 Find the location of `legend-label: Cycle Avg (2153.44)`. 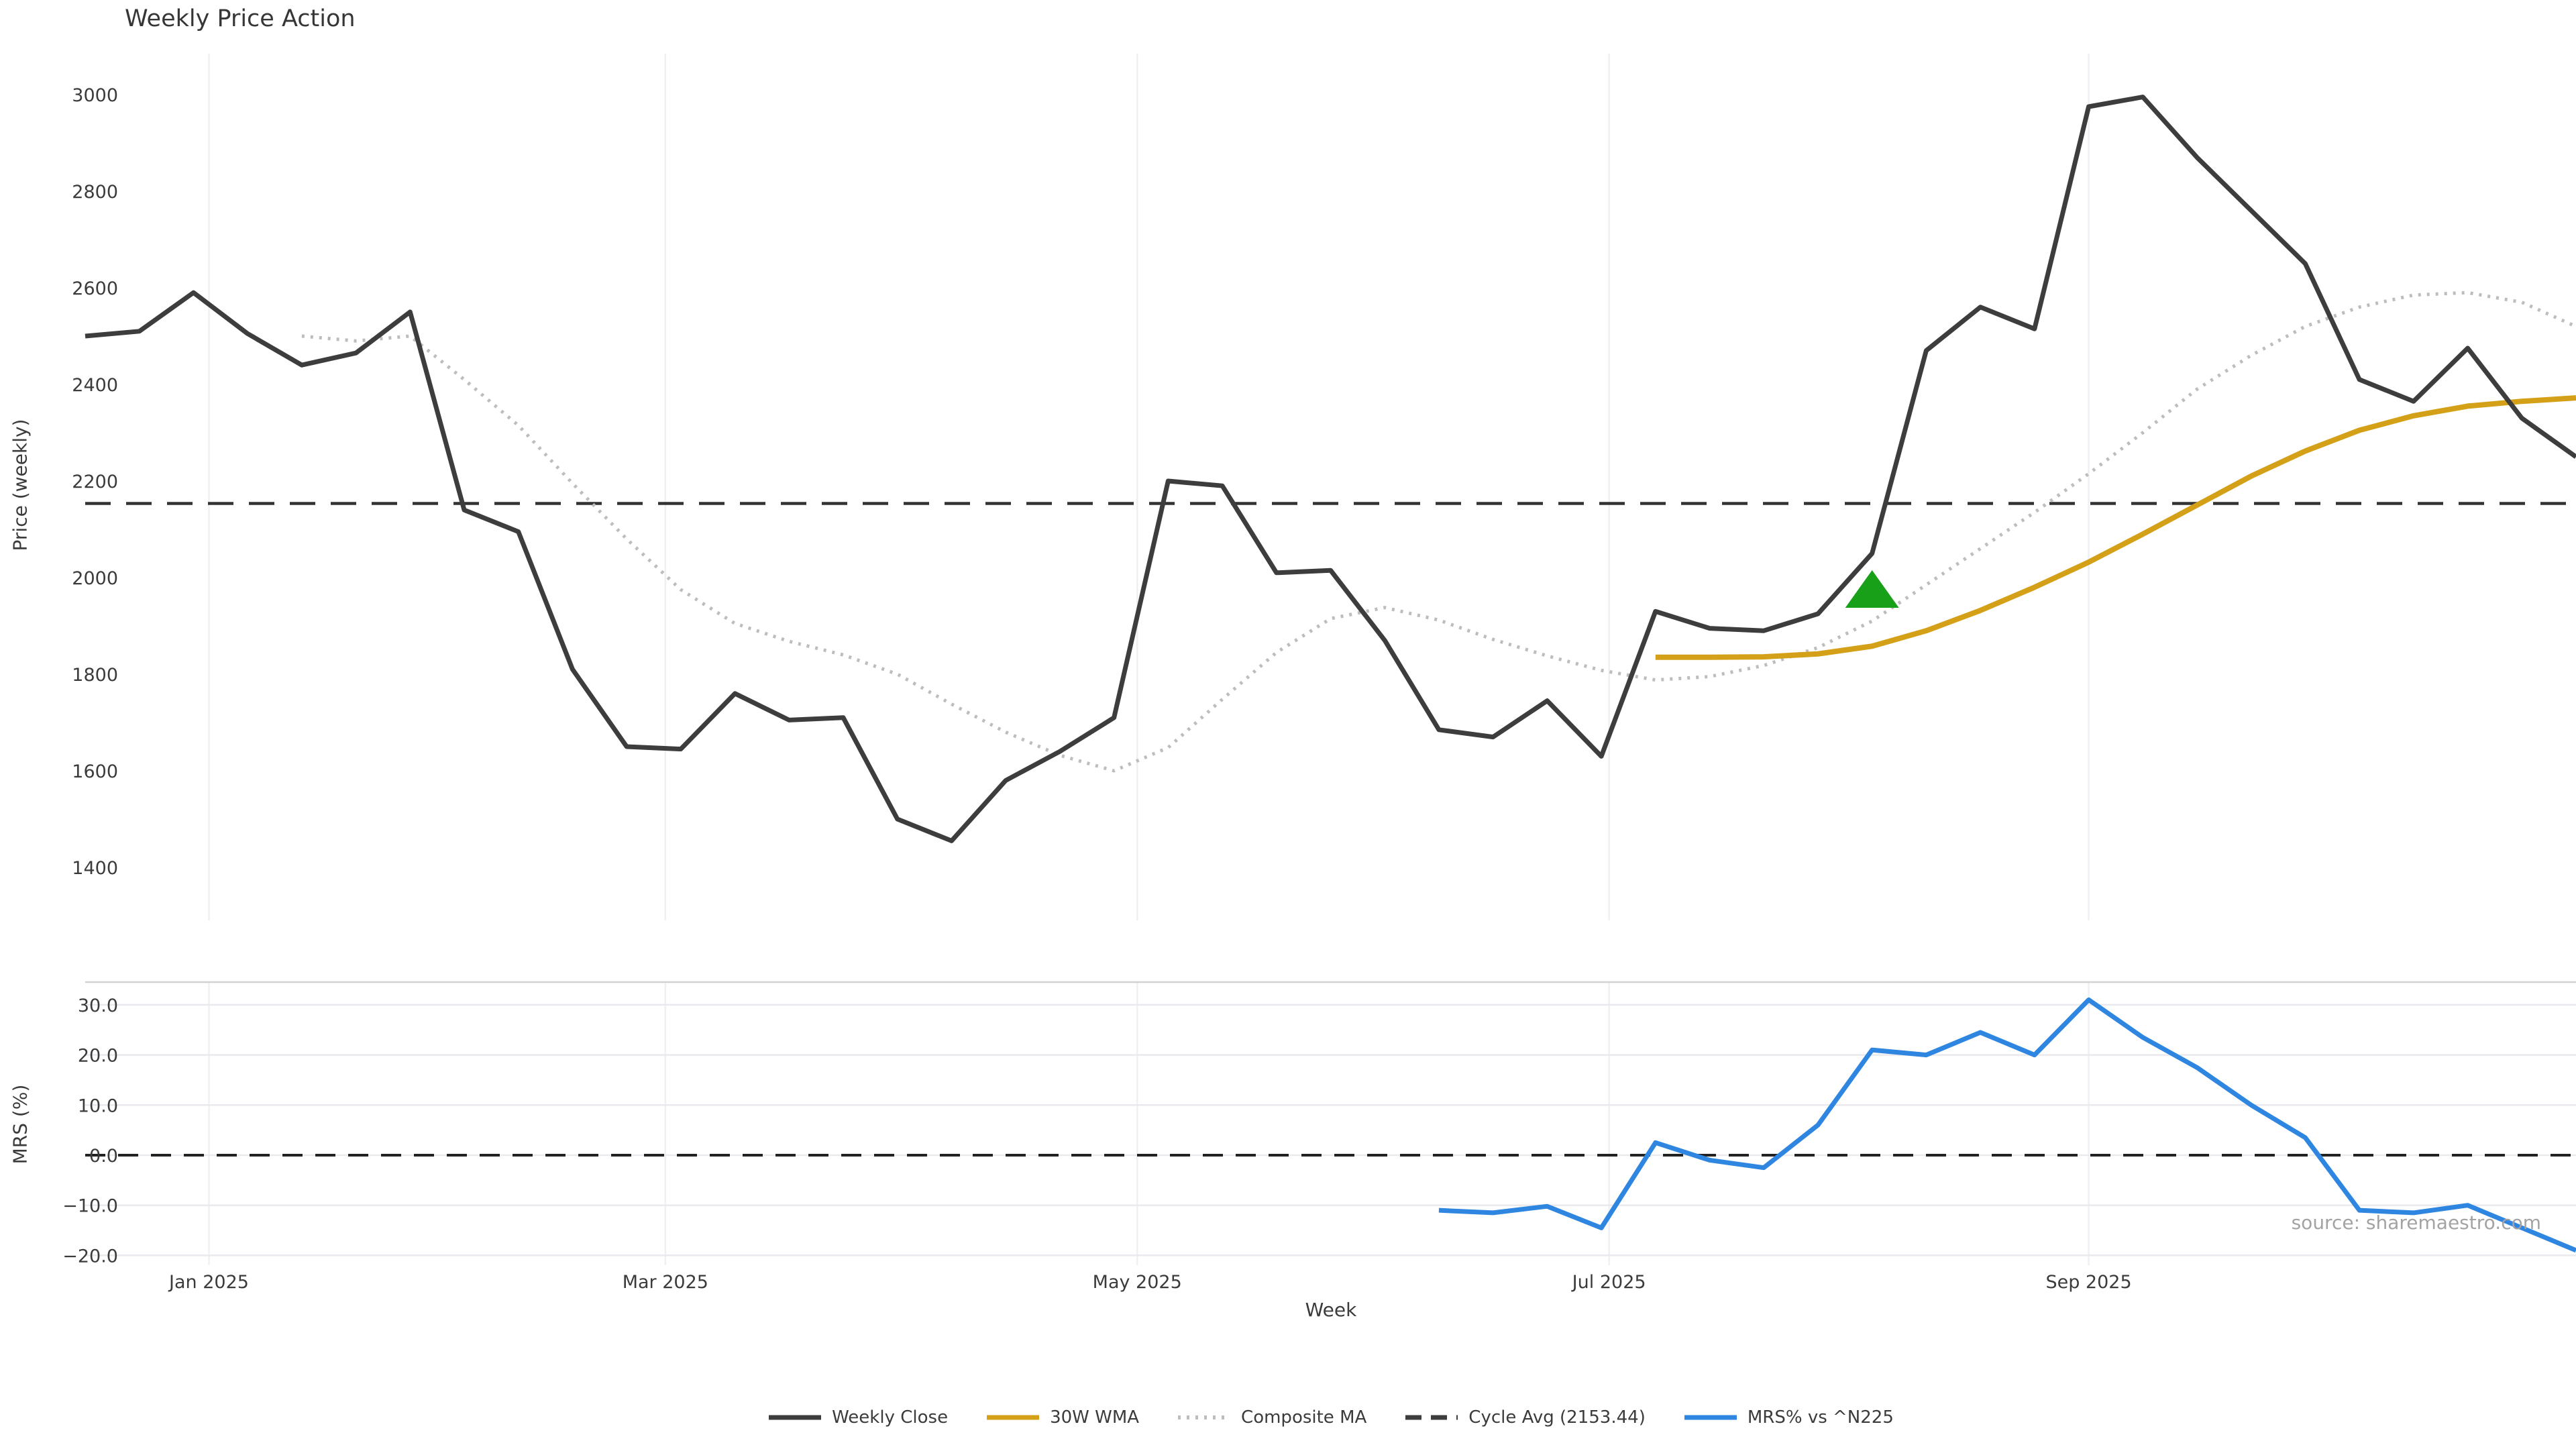

legend-label: Cycle Avg (2153.44) is located at coordinates (1557, 1417).